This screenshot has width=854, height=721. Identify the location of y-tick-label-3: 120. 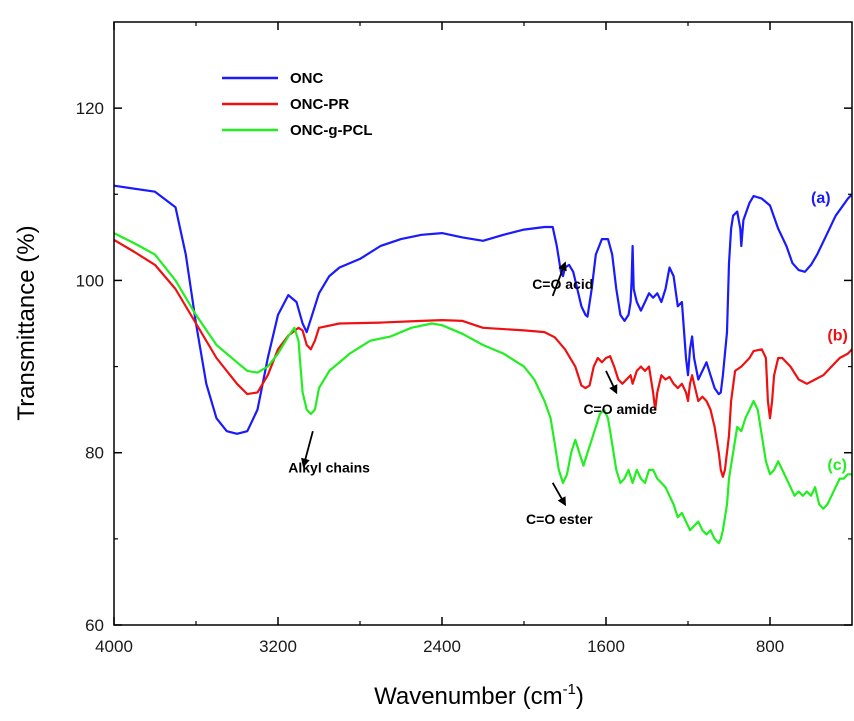
(90, 108).